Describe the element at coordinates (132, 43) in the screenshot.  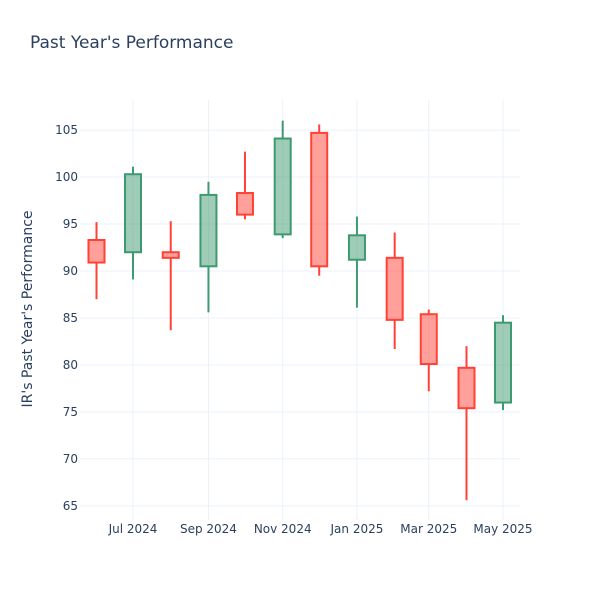
I see `chart-title: Past Year's Performance` at that location.